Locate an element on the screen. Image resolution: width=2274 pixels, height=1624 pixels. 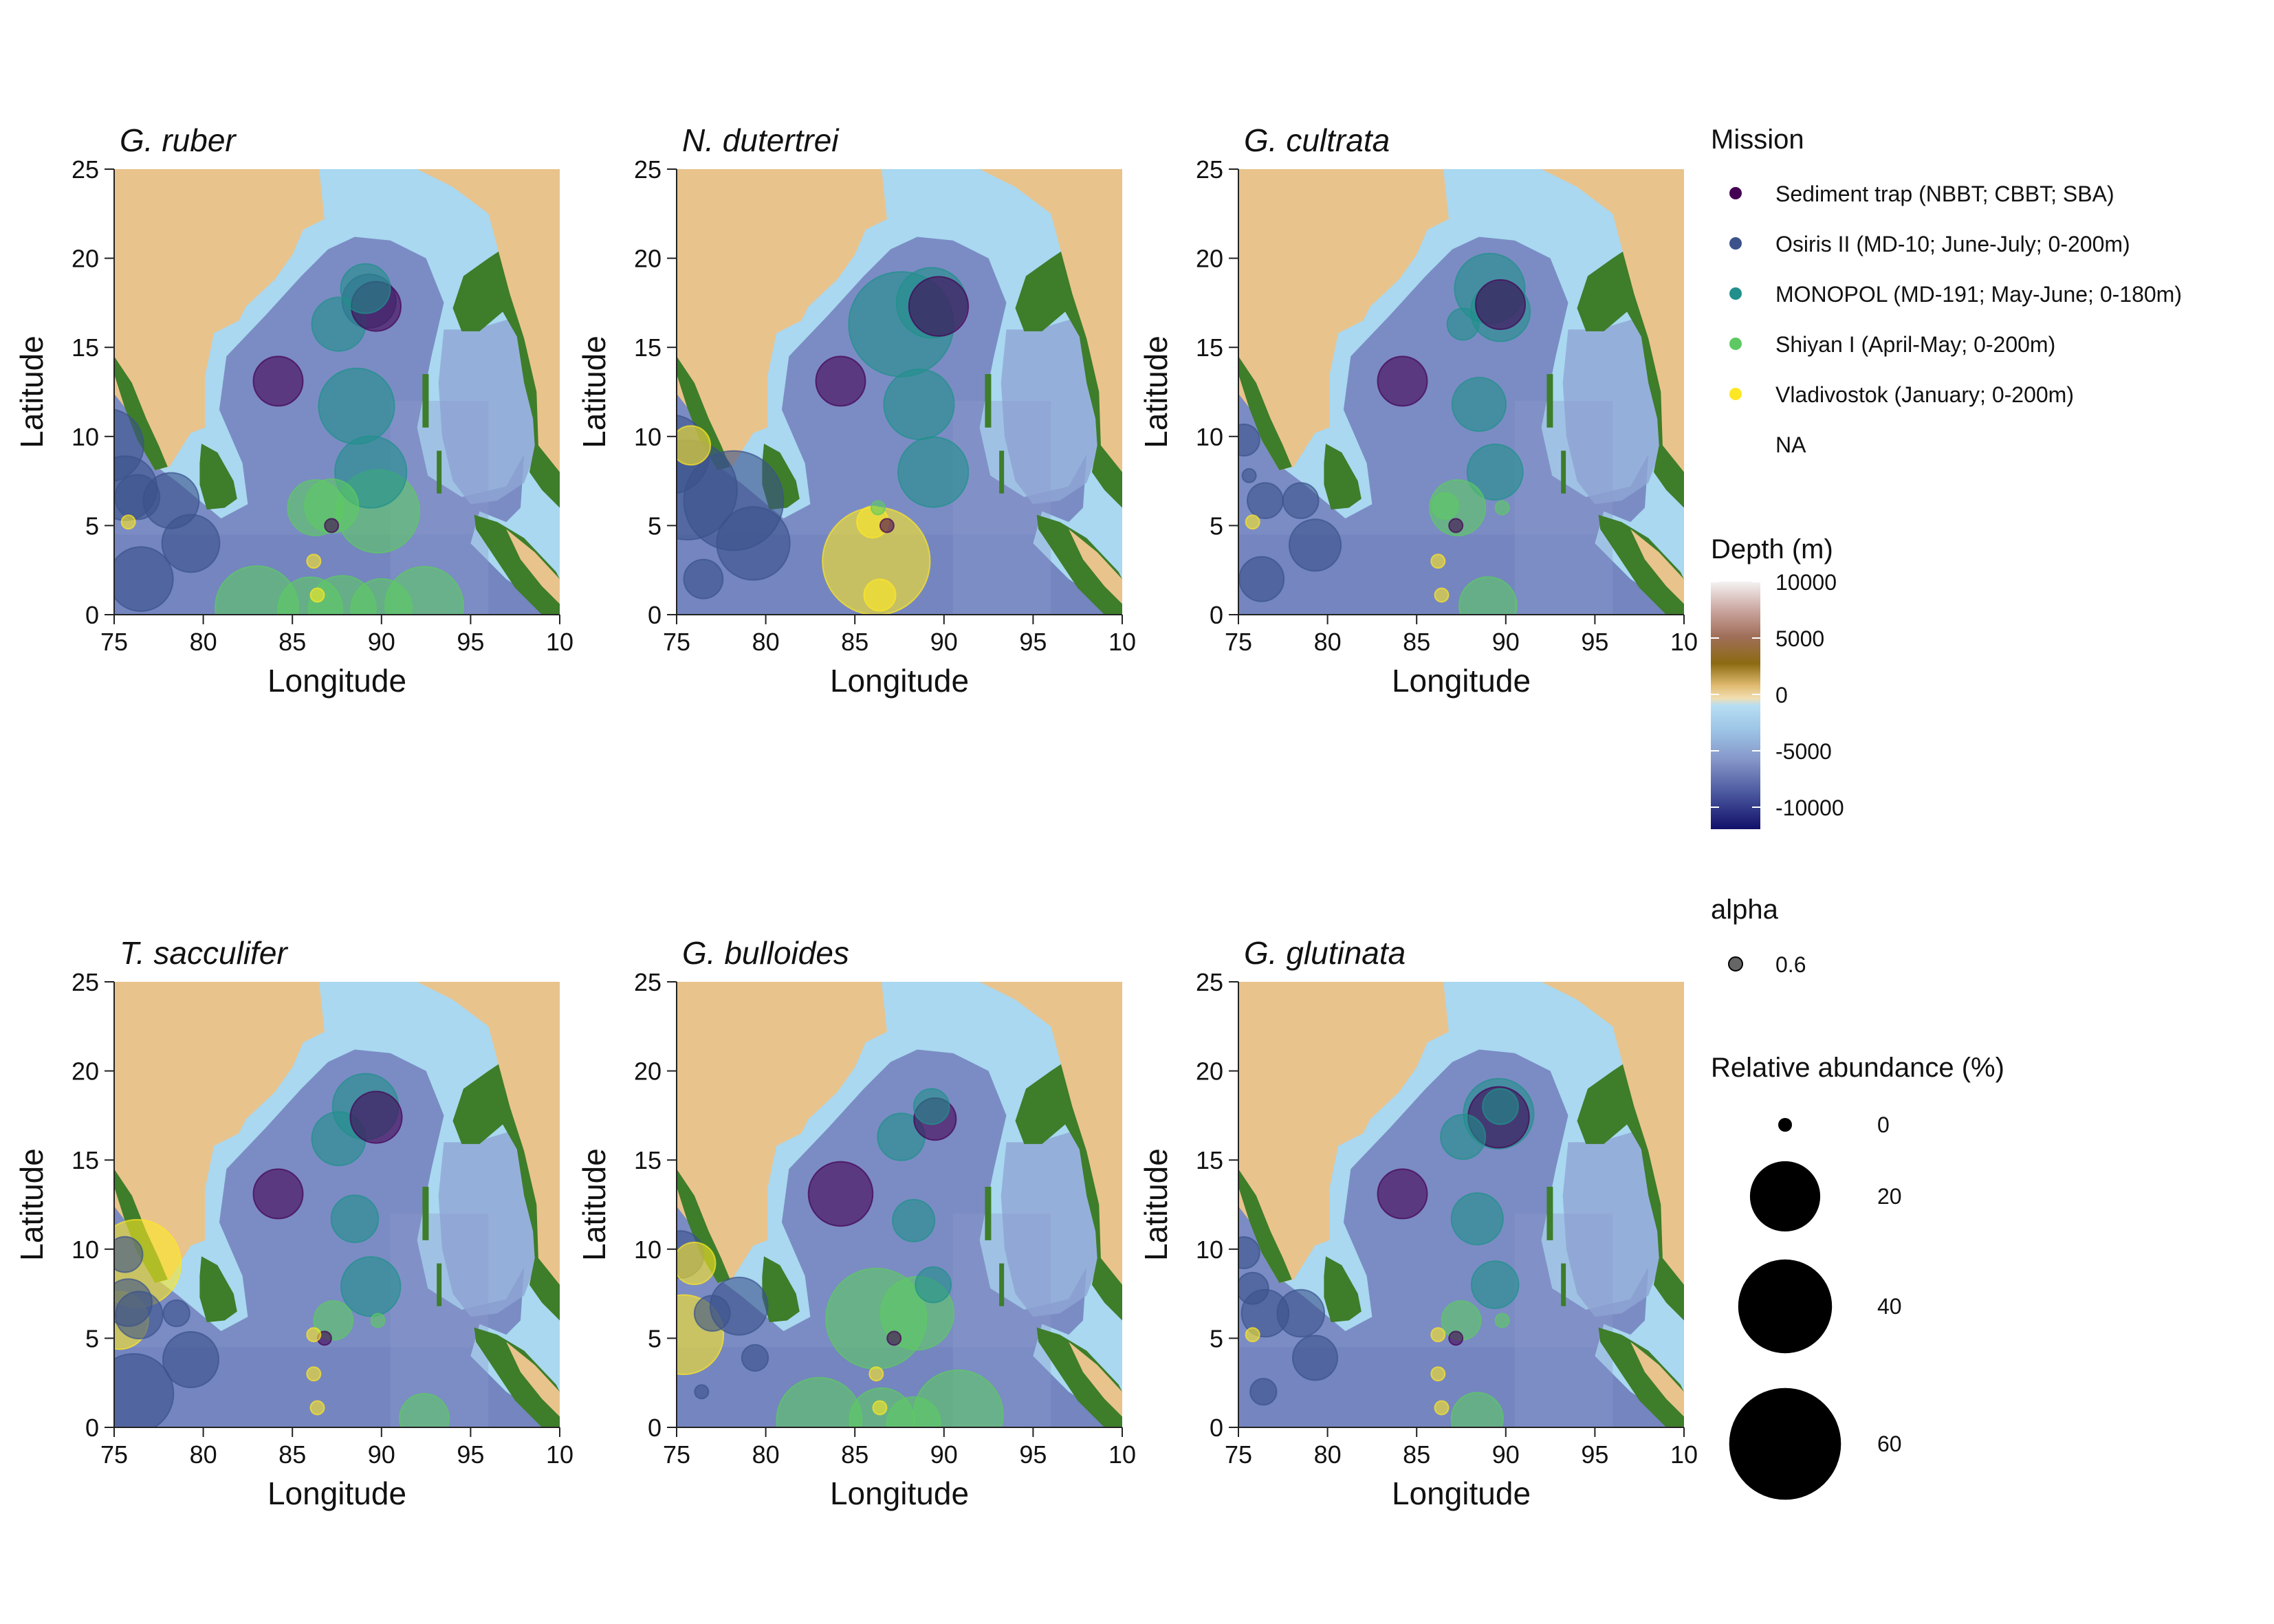
panel-title: T. sacculifer is located at coordinates (204, 953).